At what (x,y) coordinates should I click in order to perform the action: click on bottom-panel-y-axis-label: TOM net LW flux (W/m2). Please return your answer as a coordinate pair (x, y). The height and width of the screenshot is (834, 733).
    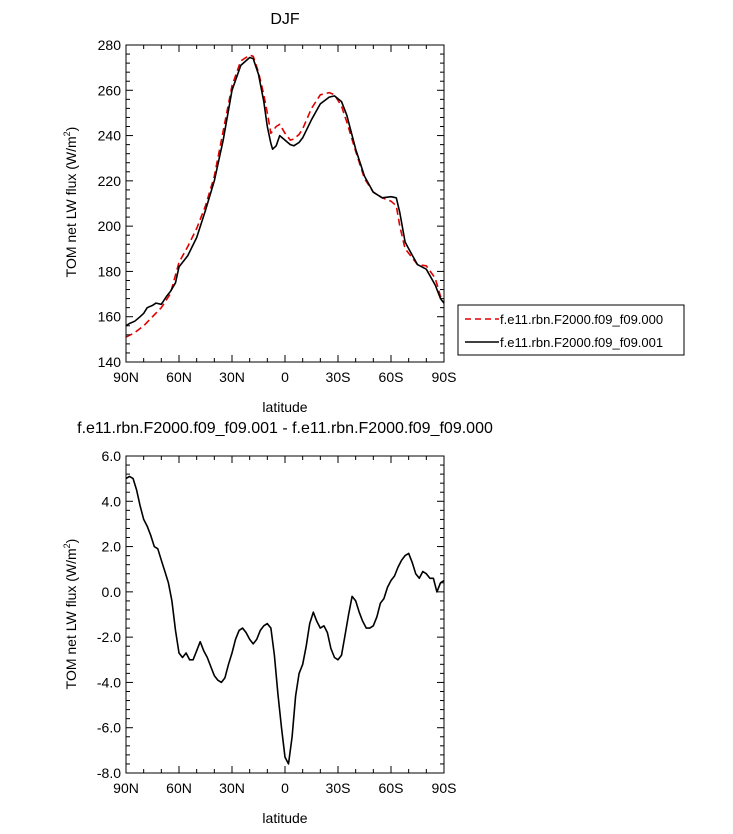
    Looking at the image, I should click on (70, 614).